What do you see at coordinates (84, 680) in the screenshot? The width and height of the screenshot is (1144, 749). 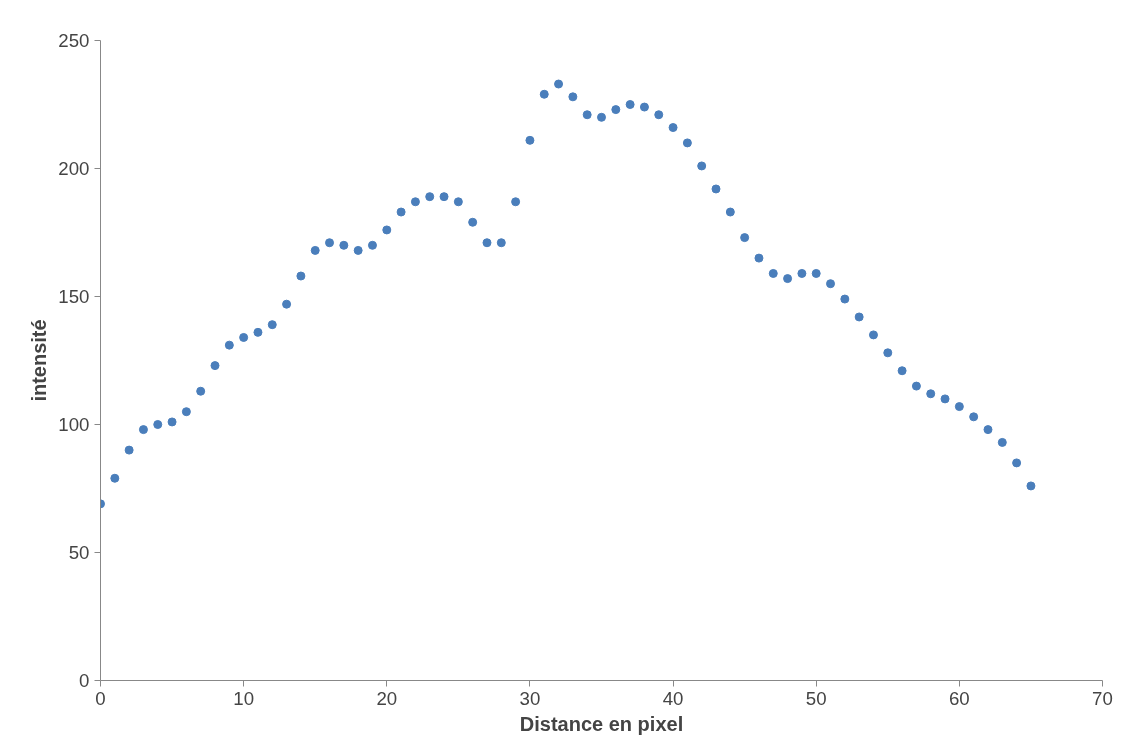 I see `y-tick-label: 0` at bounding box center [84, 680].